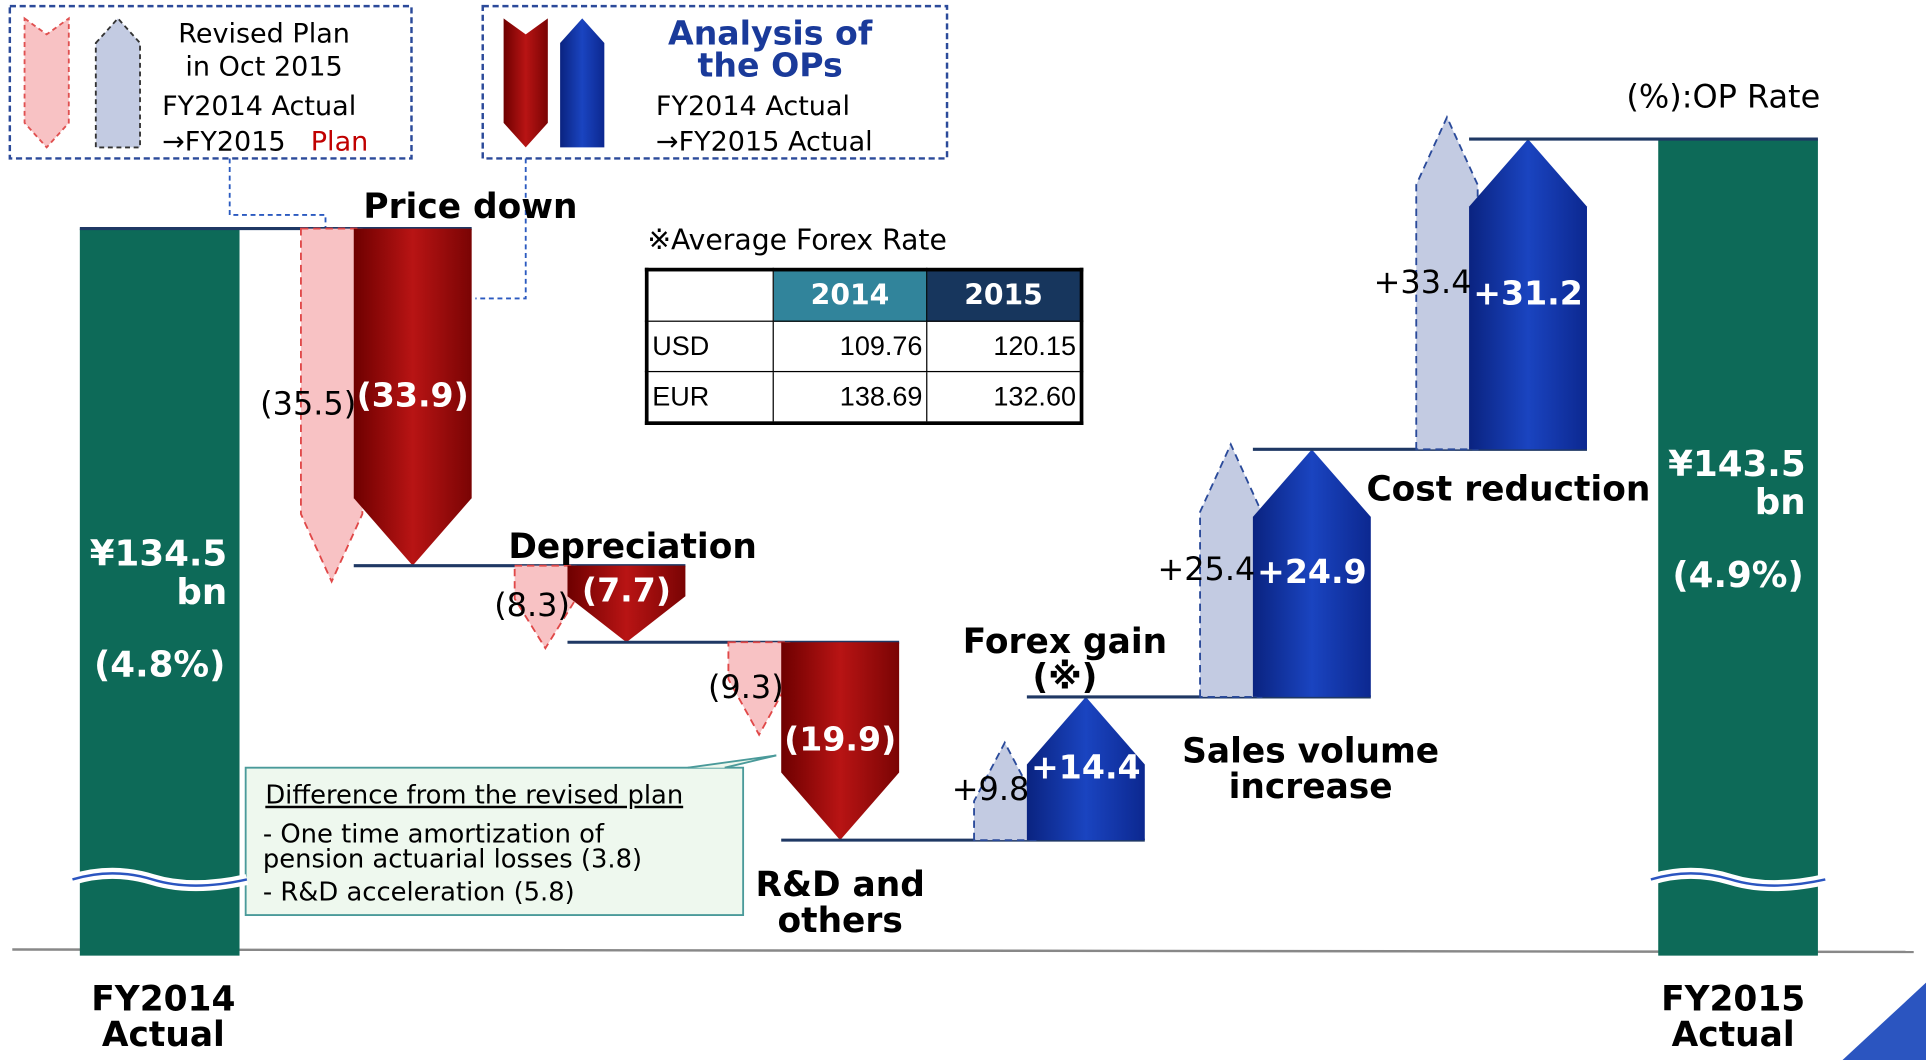 This screenshot has height=1060, width=1926. What do you see at coordinates (308, 404) in the screenshot?
I see `plan-label: (35.5)` at bounding box center [308, 404].